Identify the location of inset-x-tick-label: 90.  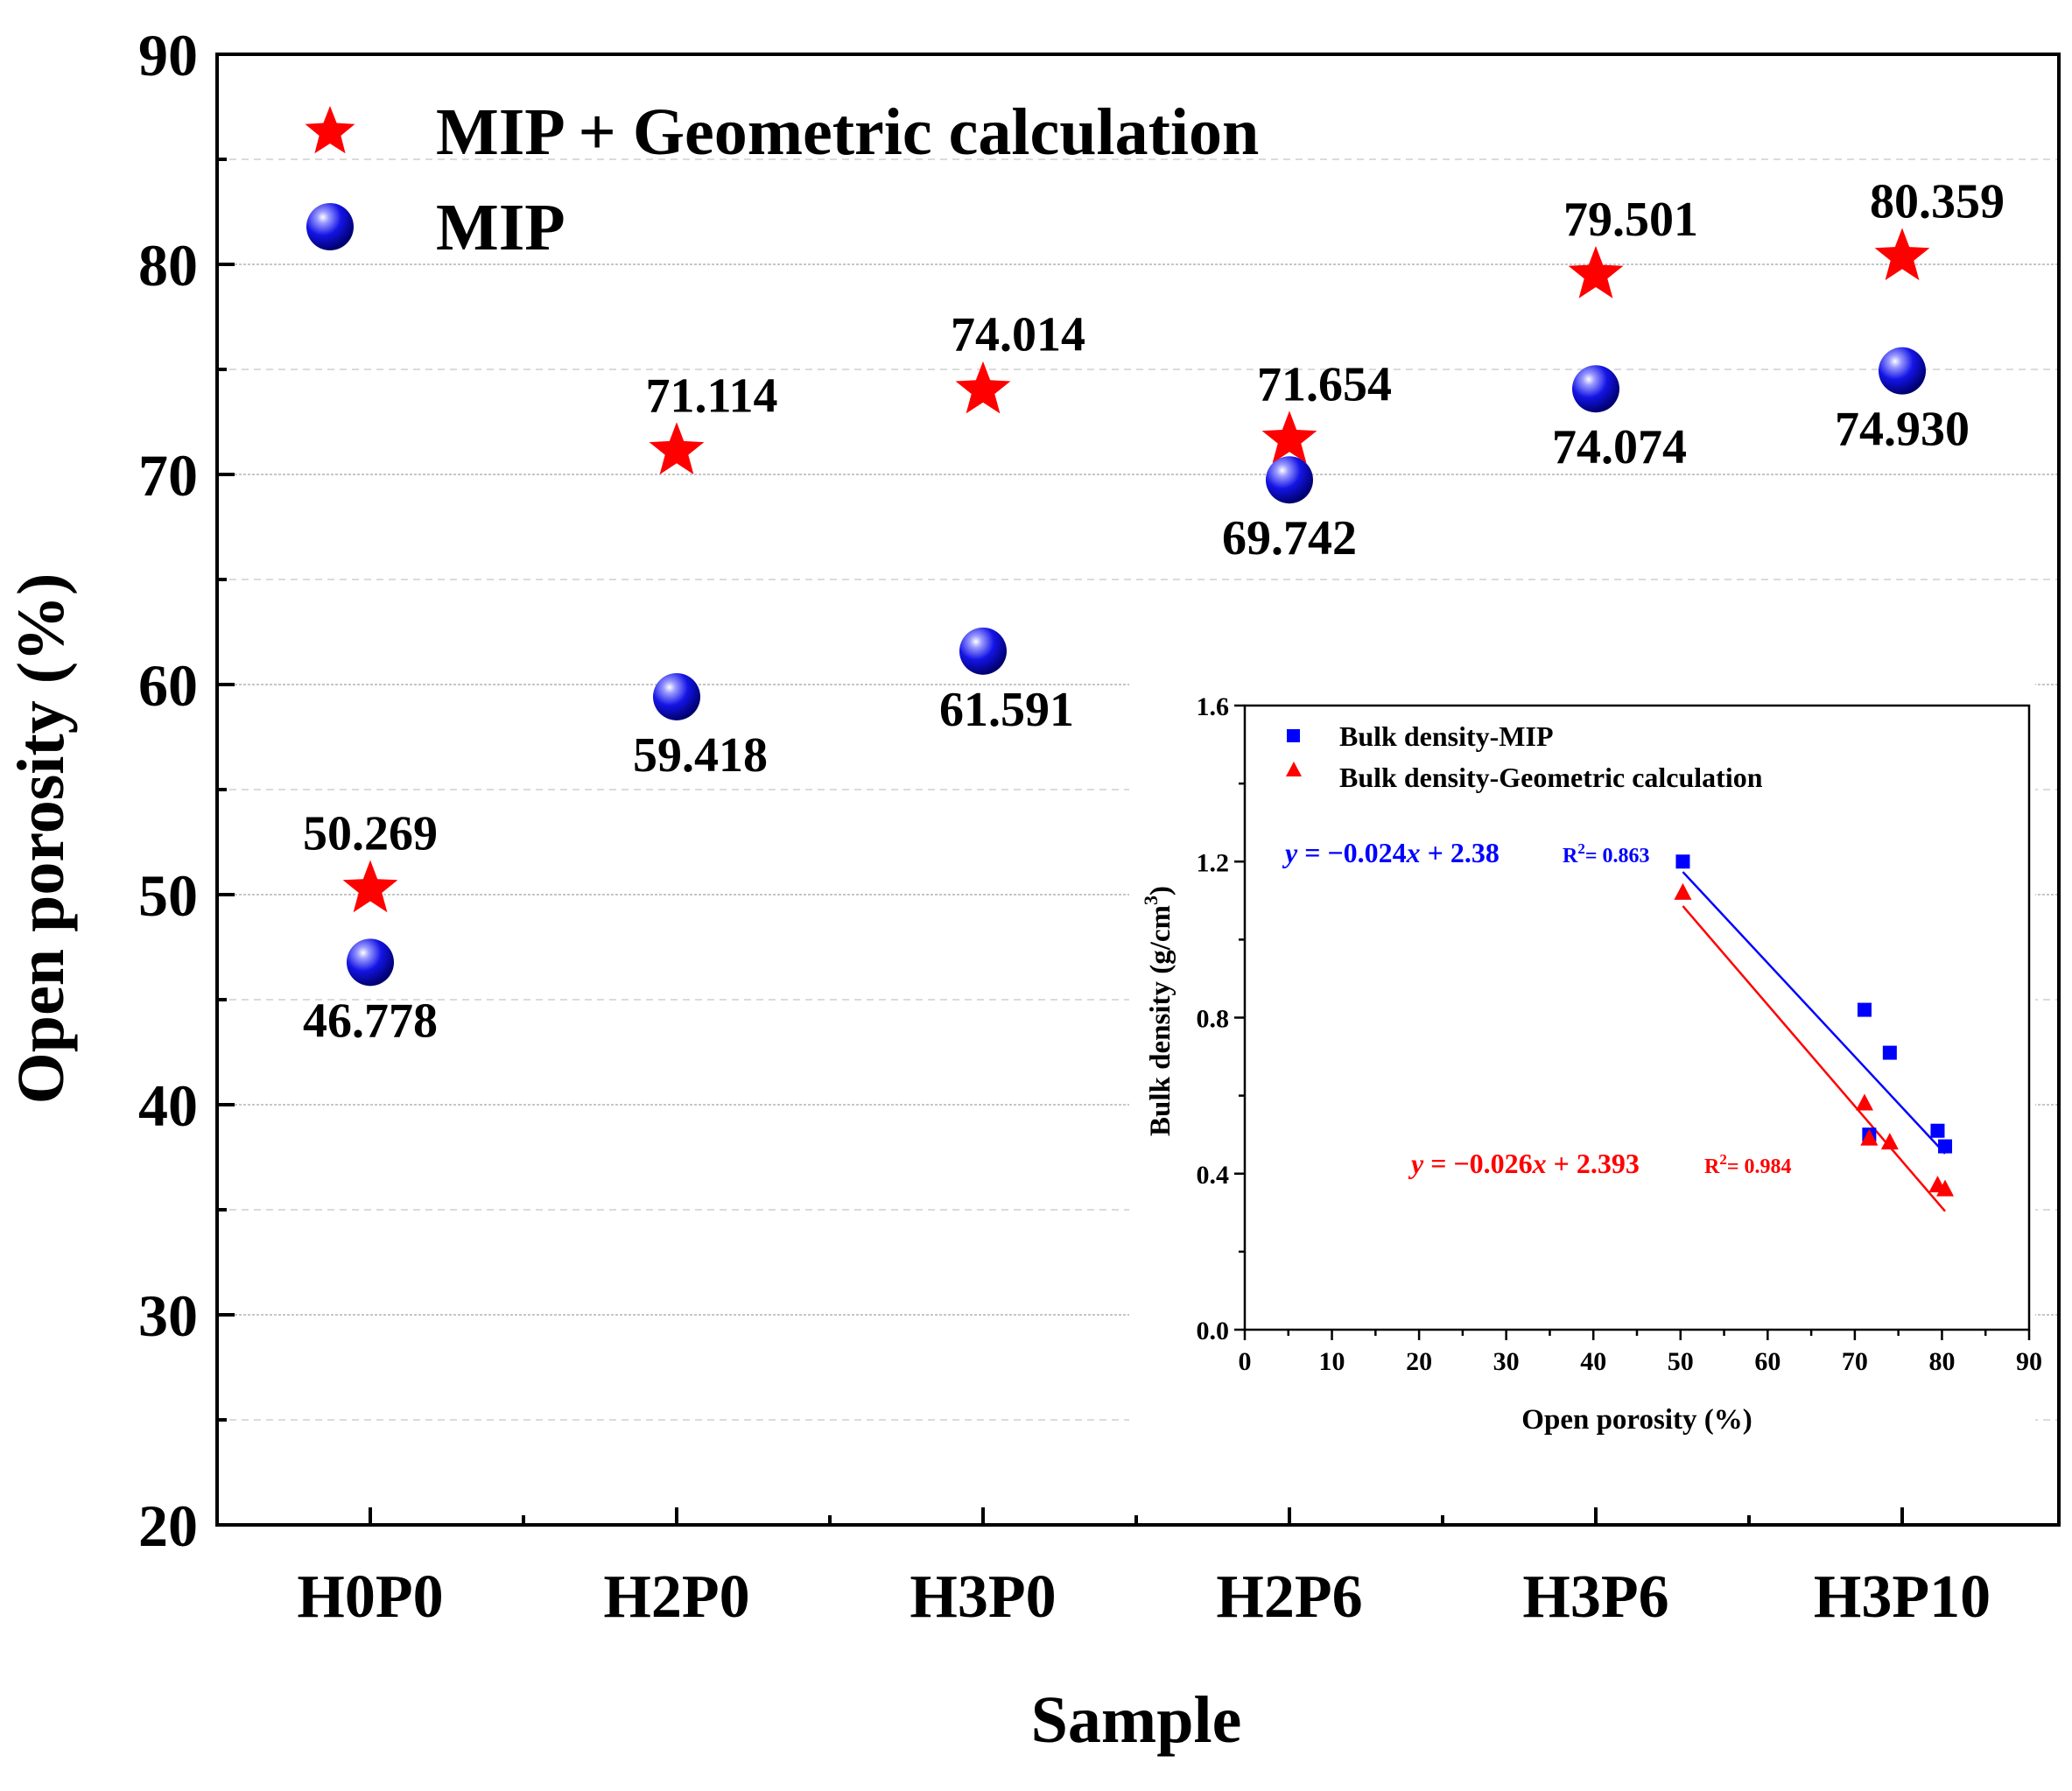
(2029, 1361).